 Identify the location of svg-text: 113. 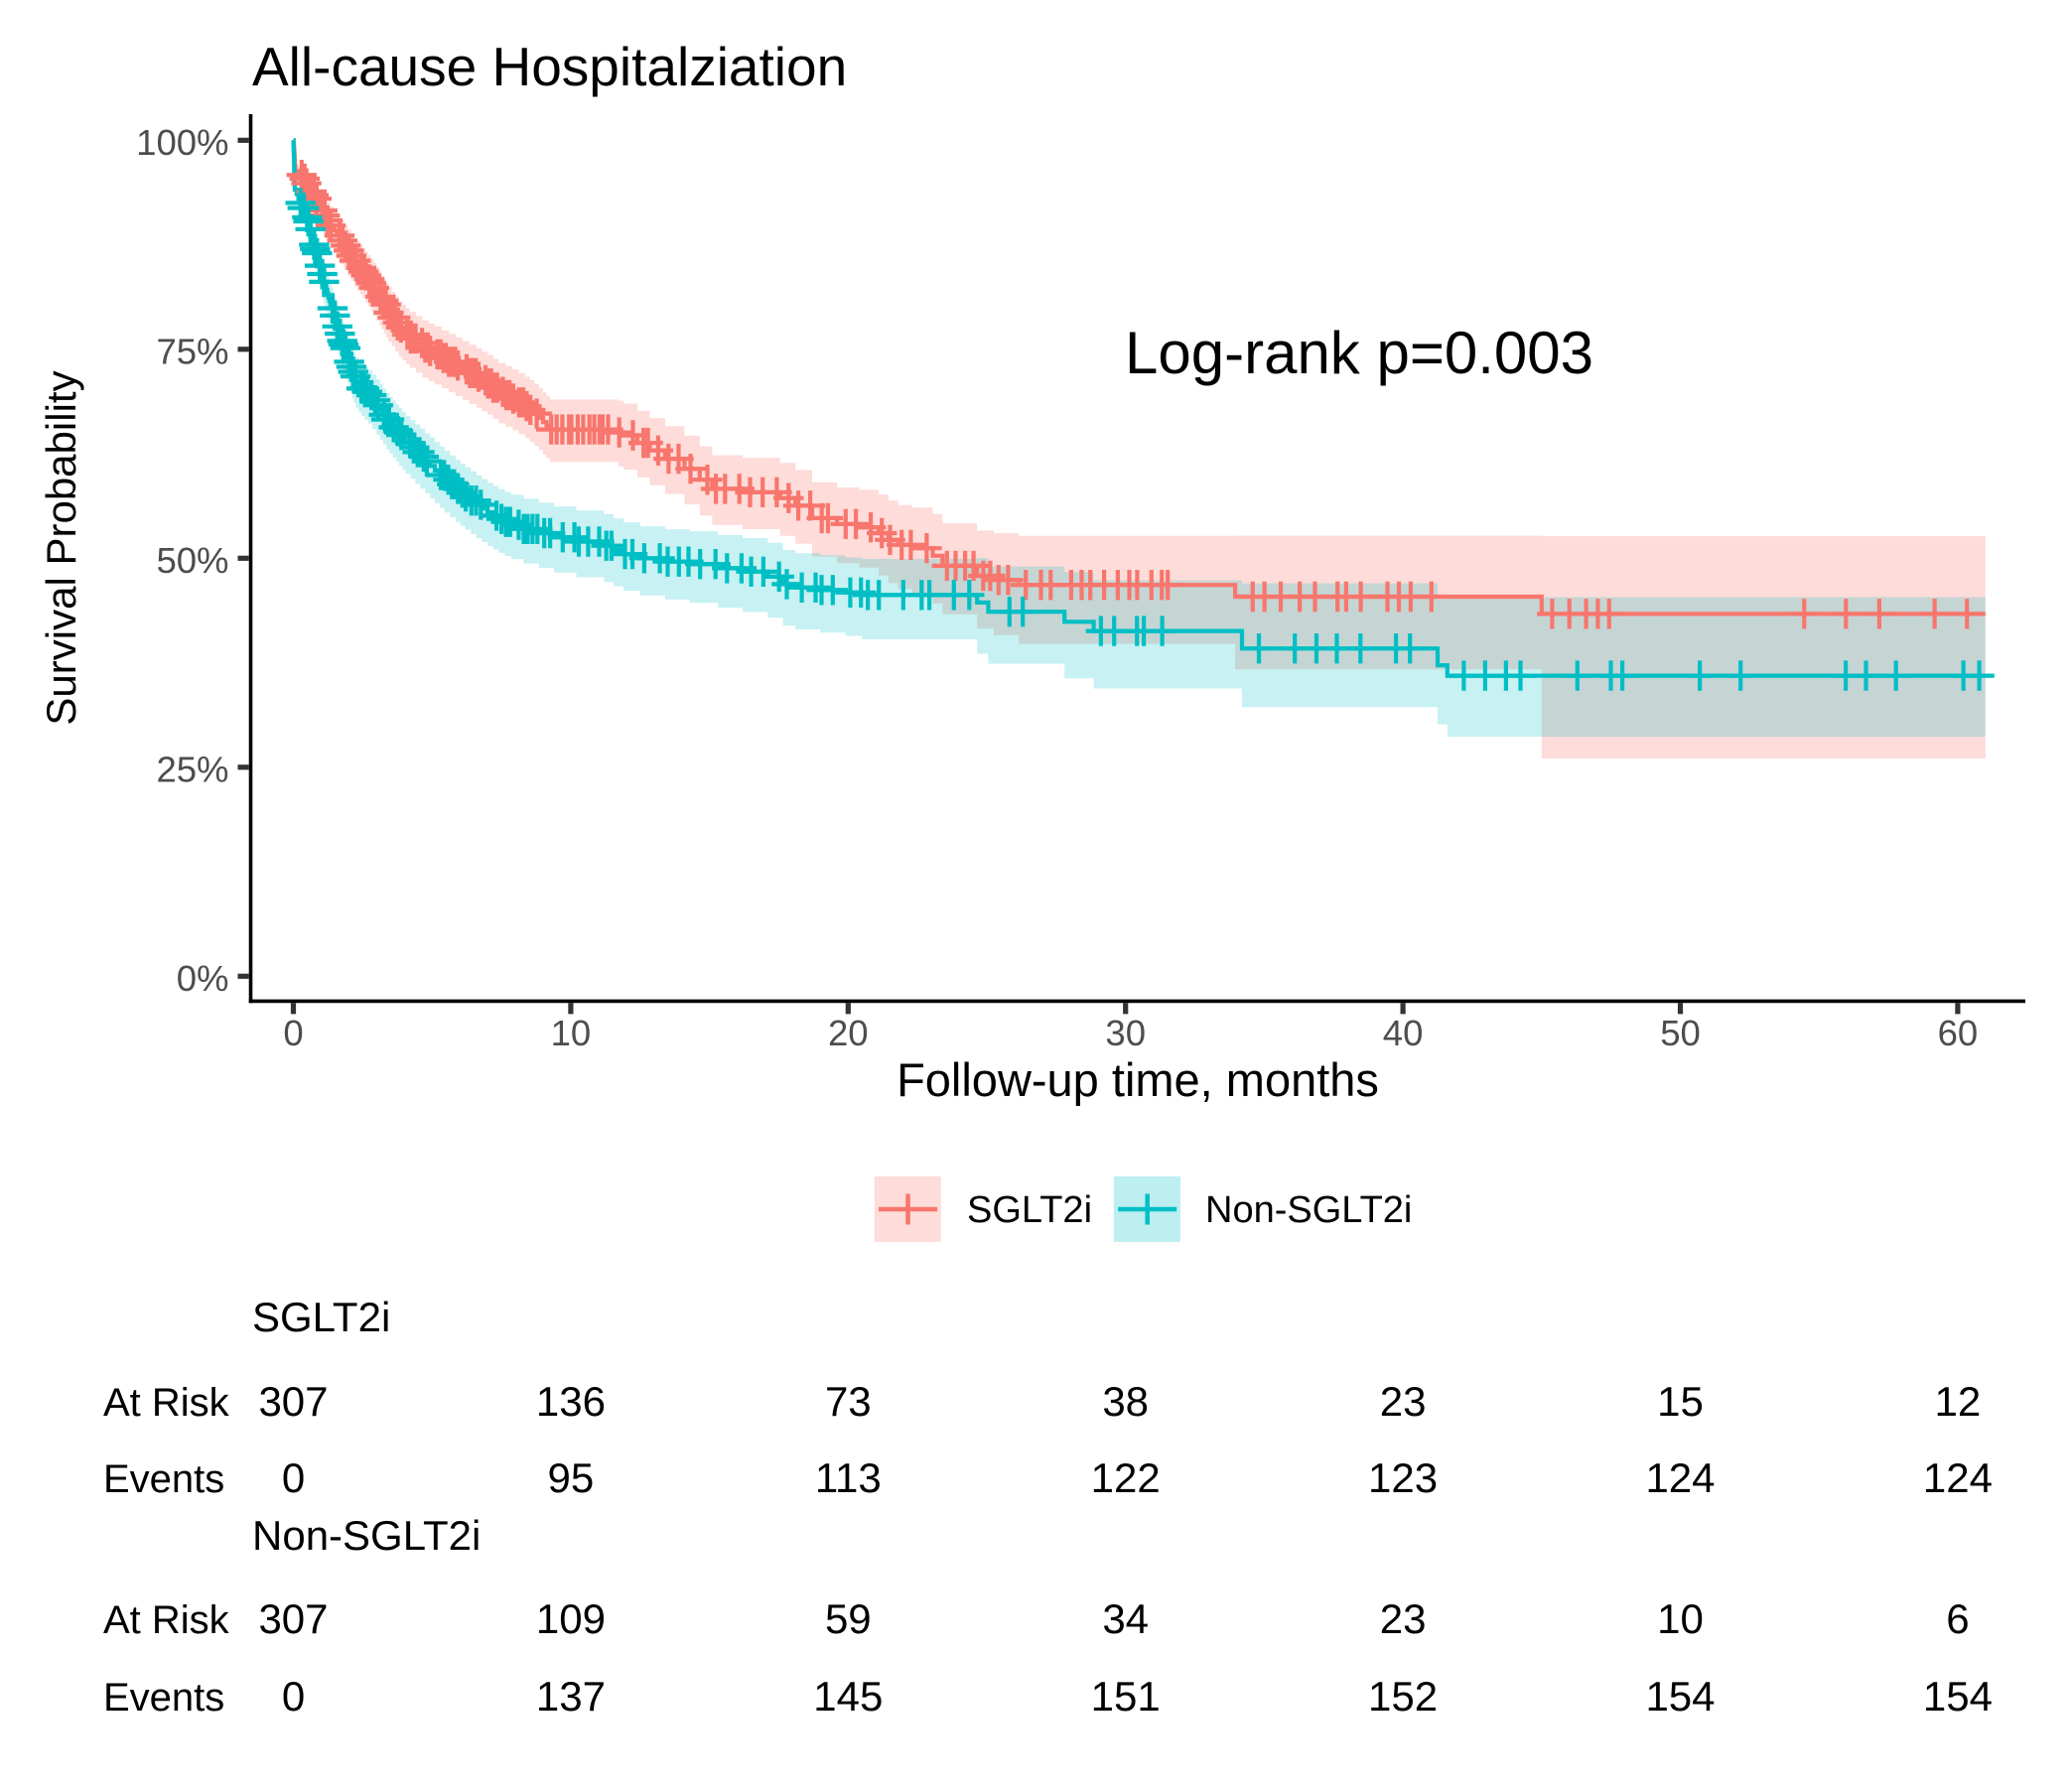
(848, 1477).